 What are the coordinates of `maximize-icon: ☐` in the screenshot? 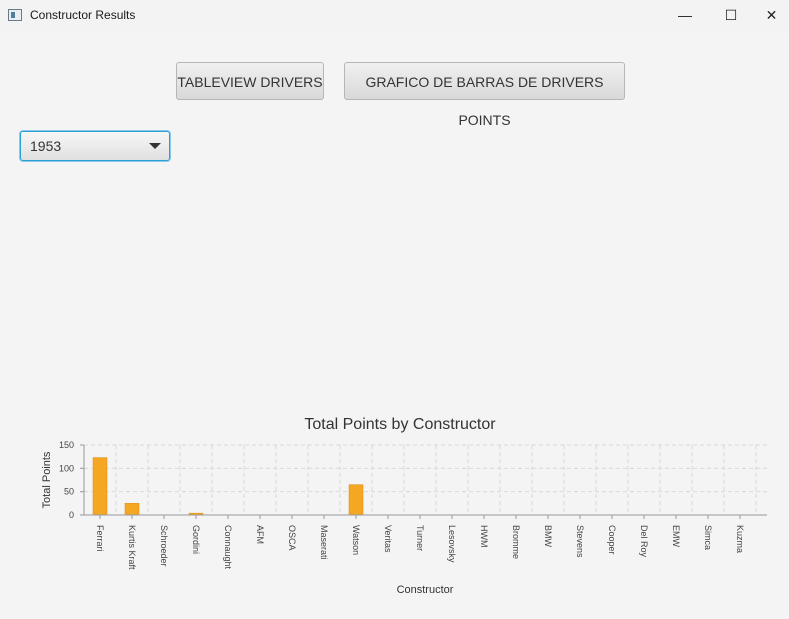 It's located at (731, 15).